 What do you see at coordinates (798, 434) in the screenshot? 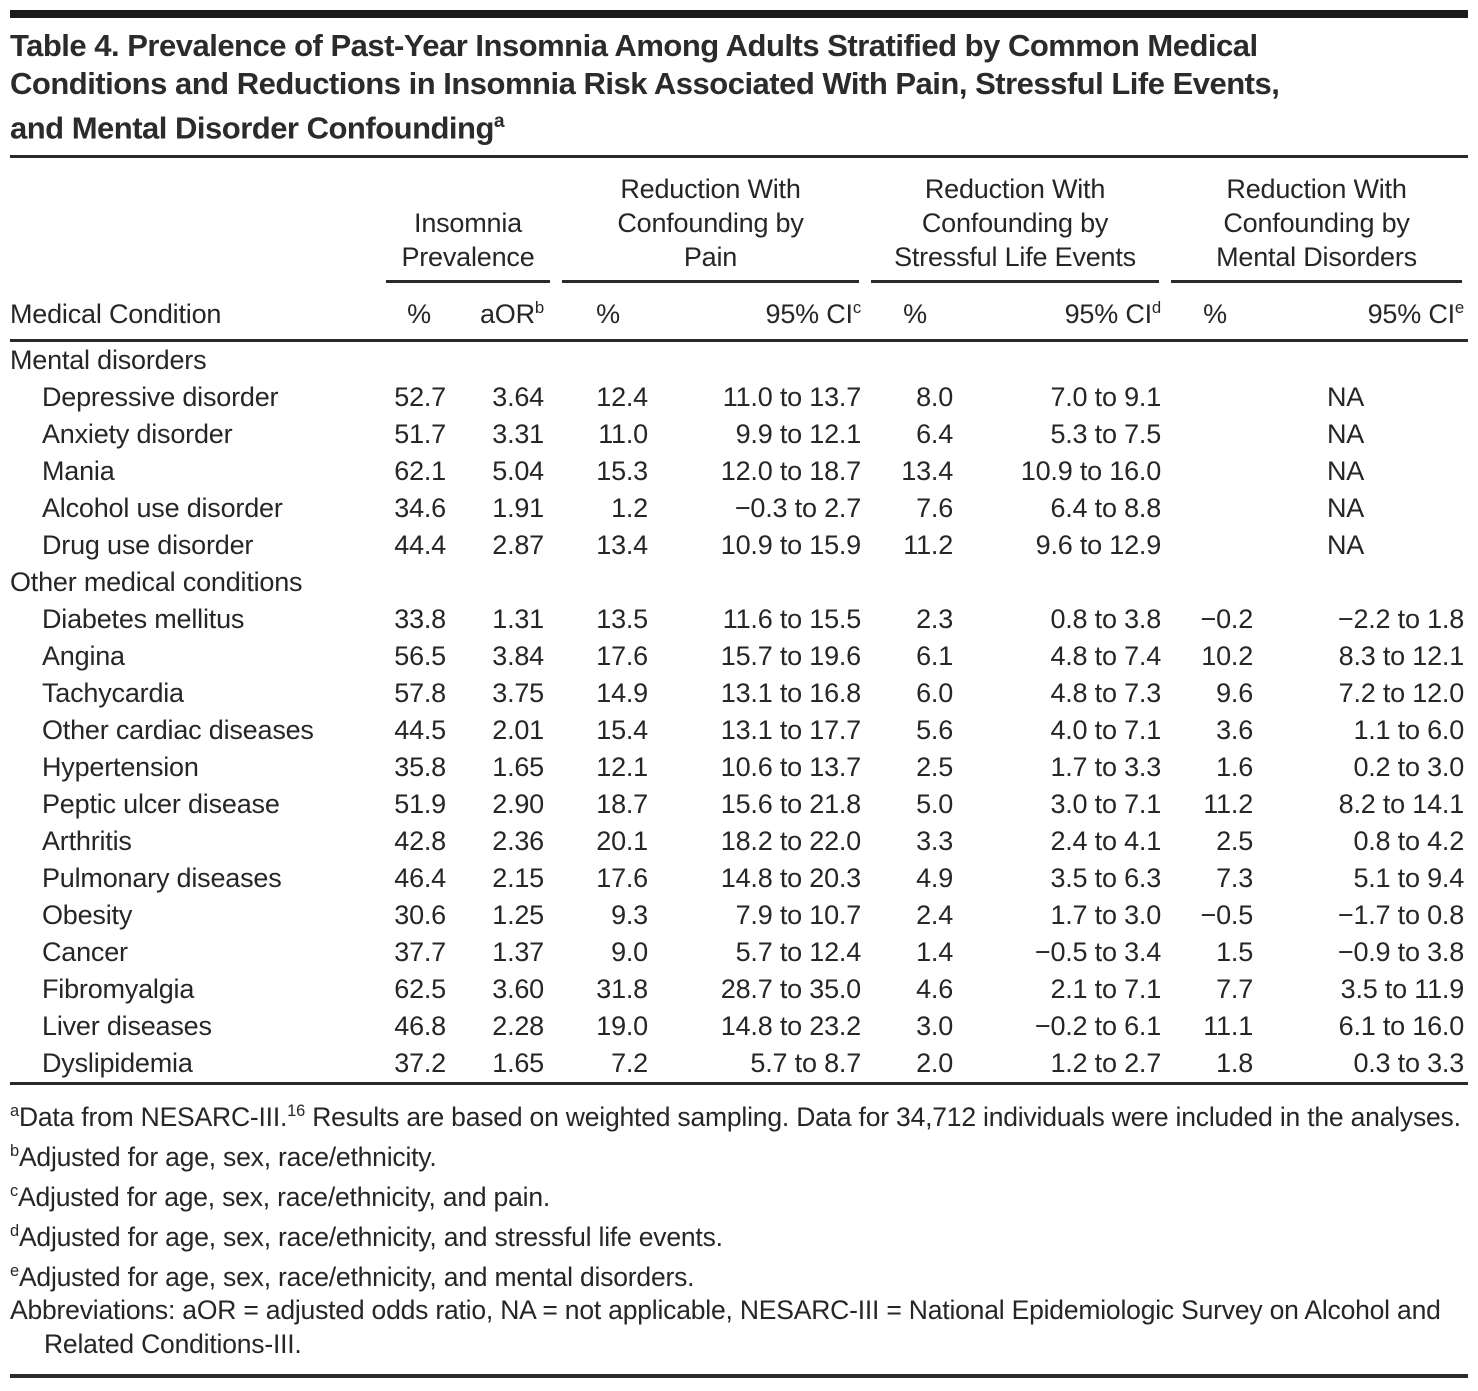
I see `pain-ci-cell: 9.9 to 12.1` at bounding box center [798, 434].